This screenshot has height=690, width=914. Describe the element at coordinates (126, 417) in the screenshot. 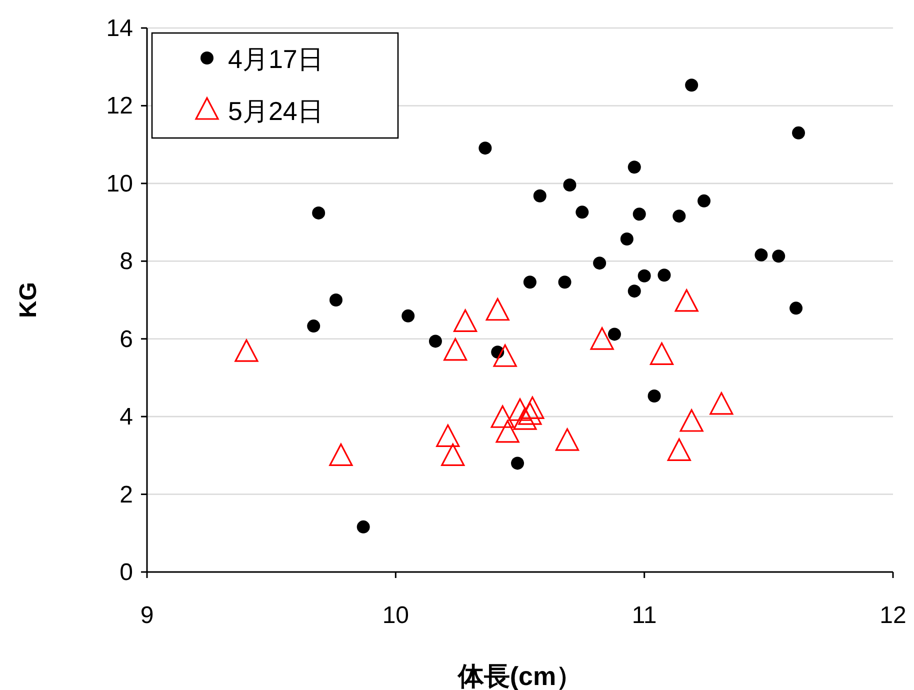

I see `y-tick-label: 4` at that location.